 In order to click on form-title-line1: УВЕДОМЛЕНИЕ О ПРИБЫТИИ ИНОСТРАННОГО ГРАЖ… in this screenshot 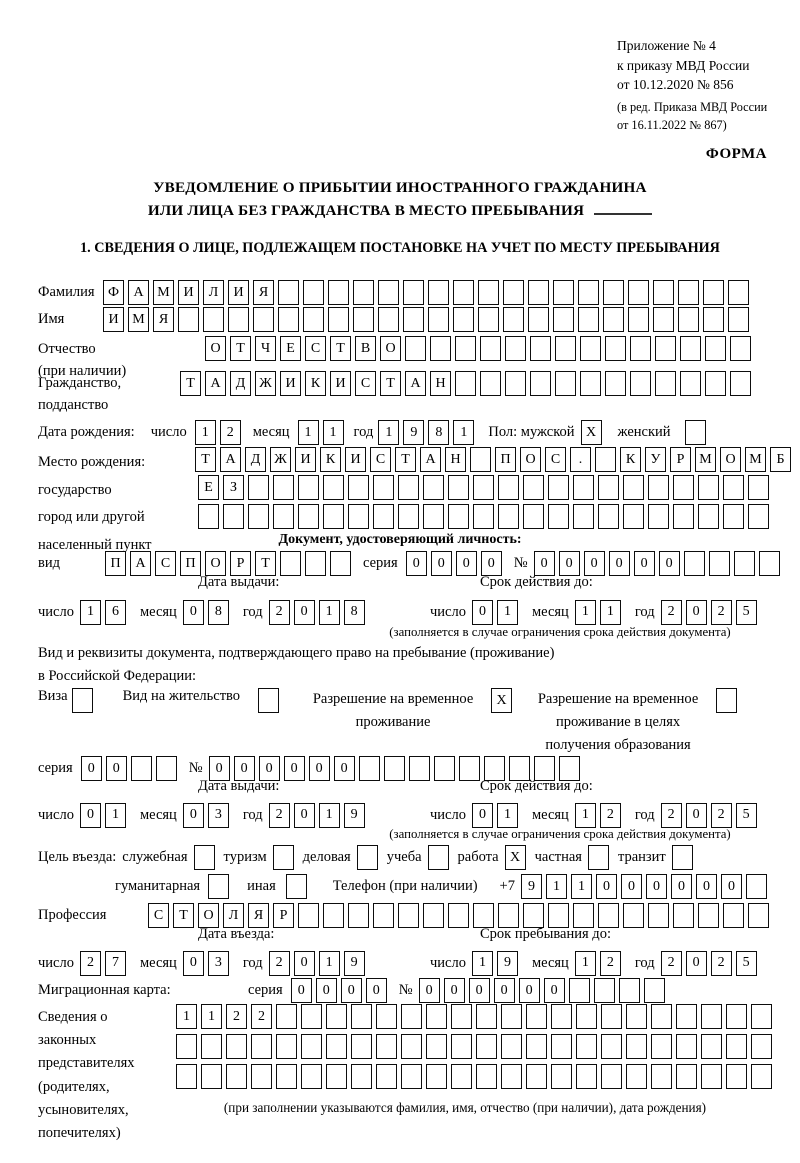, I will do `click(400, 187)`.